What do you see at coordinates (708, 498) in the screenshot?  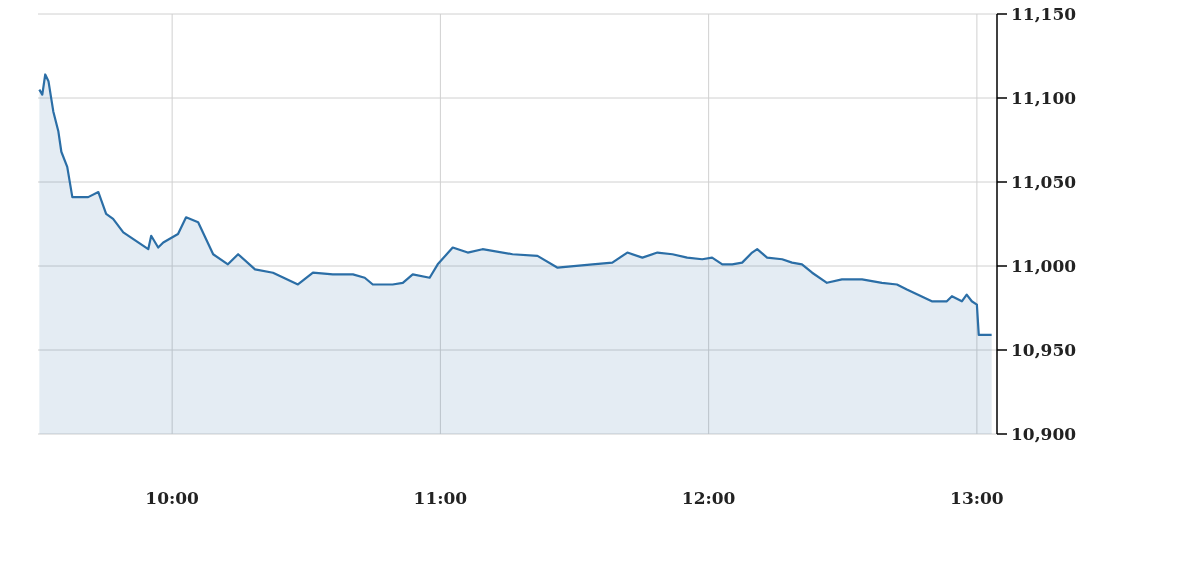 I see `x-tick-label: 12:00` at bounding box center [708, 498].